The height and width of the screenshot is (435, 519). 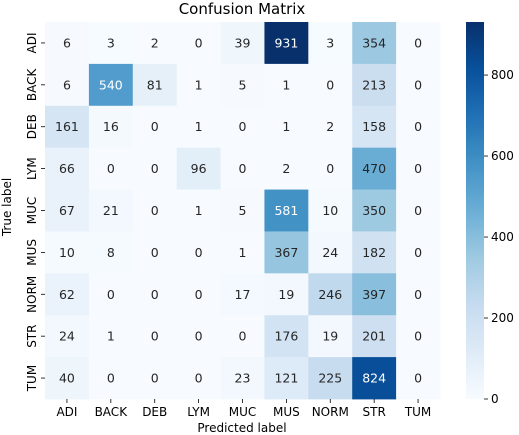 I want to click on colorbar-tick-label: 600, so click(x=502, y=156).